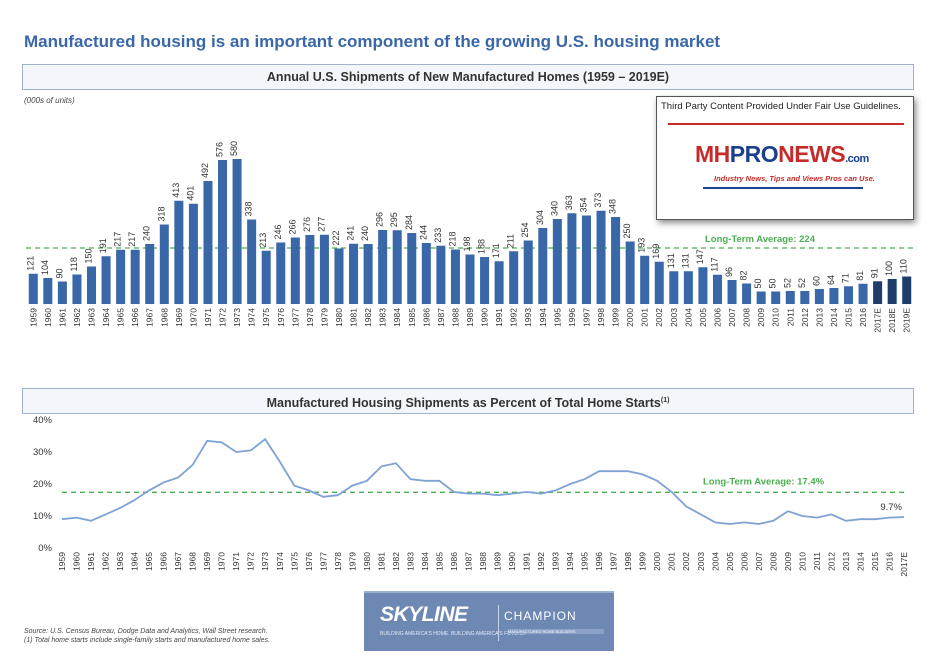 This screenshot has height=660, width=934. Describe the element at coordinates (782, 154) in the screenshot. I see `mhpronews-logo: MHPRONEWS.com` at that location.